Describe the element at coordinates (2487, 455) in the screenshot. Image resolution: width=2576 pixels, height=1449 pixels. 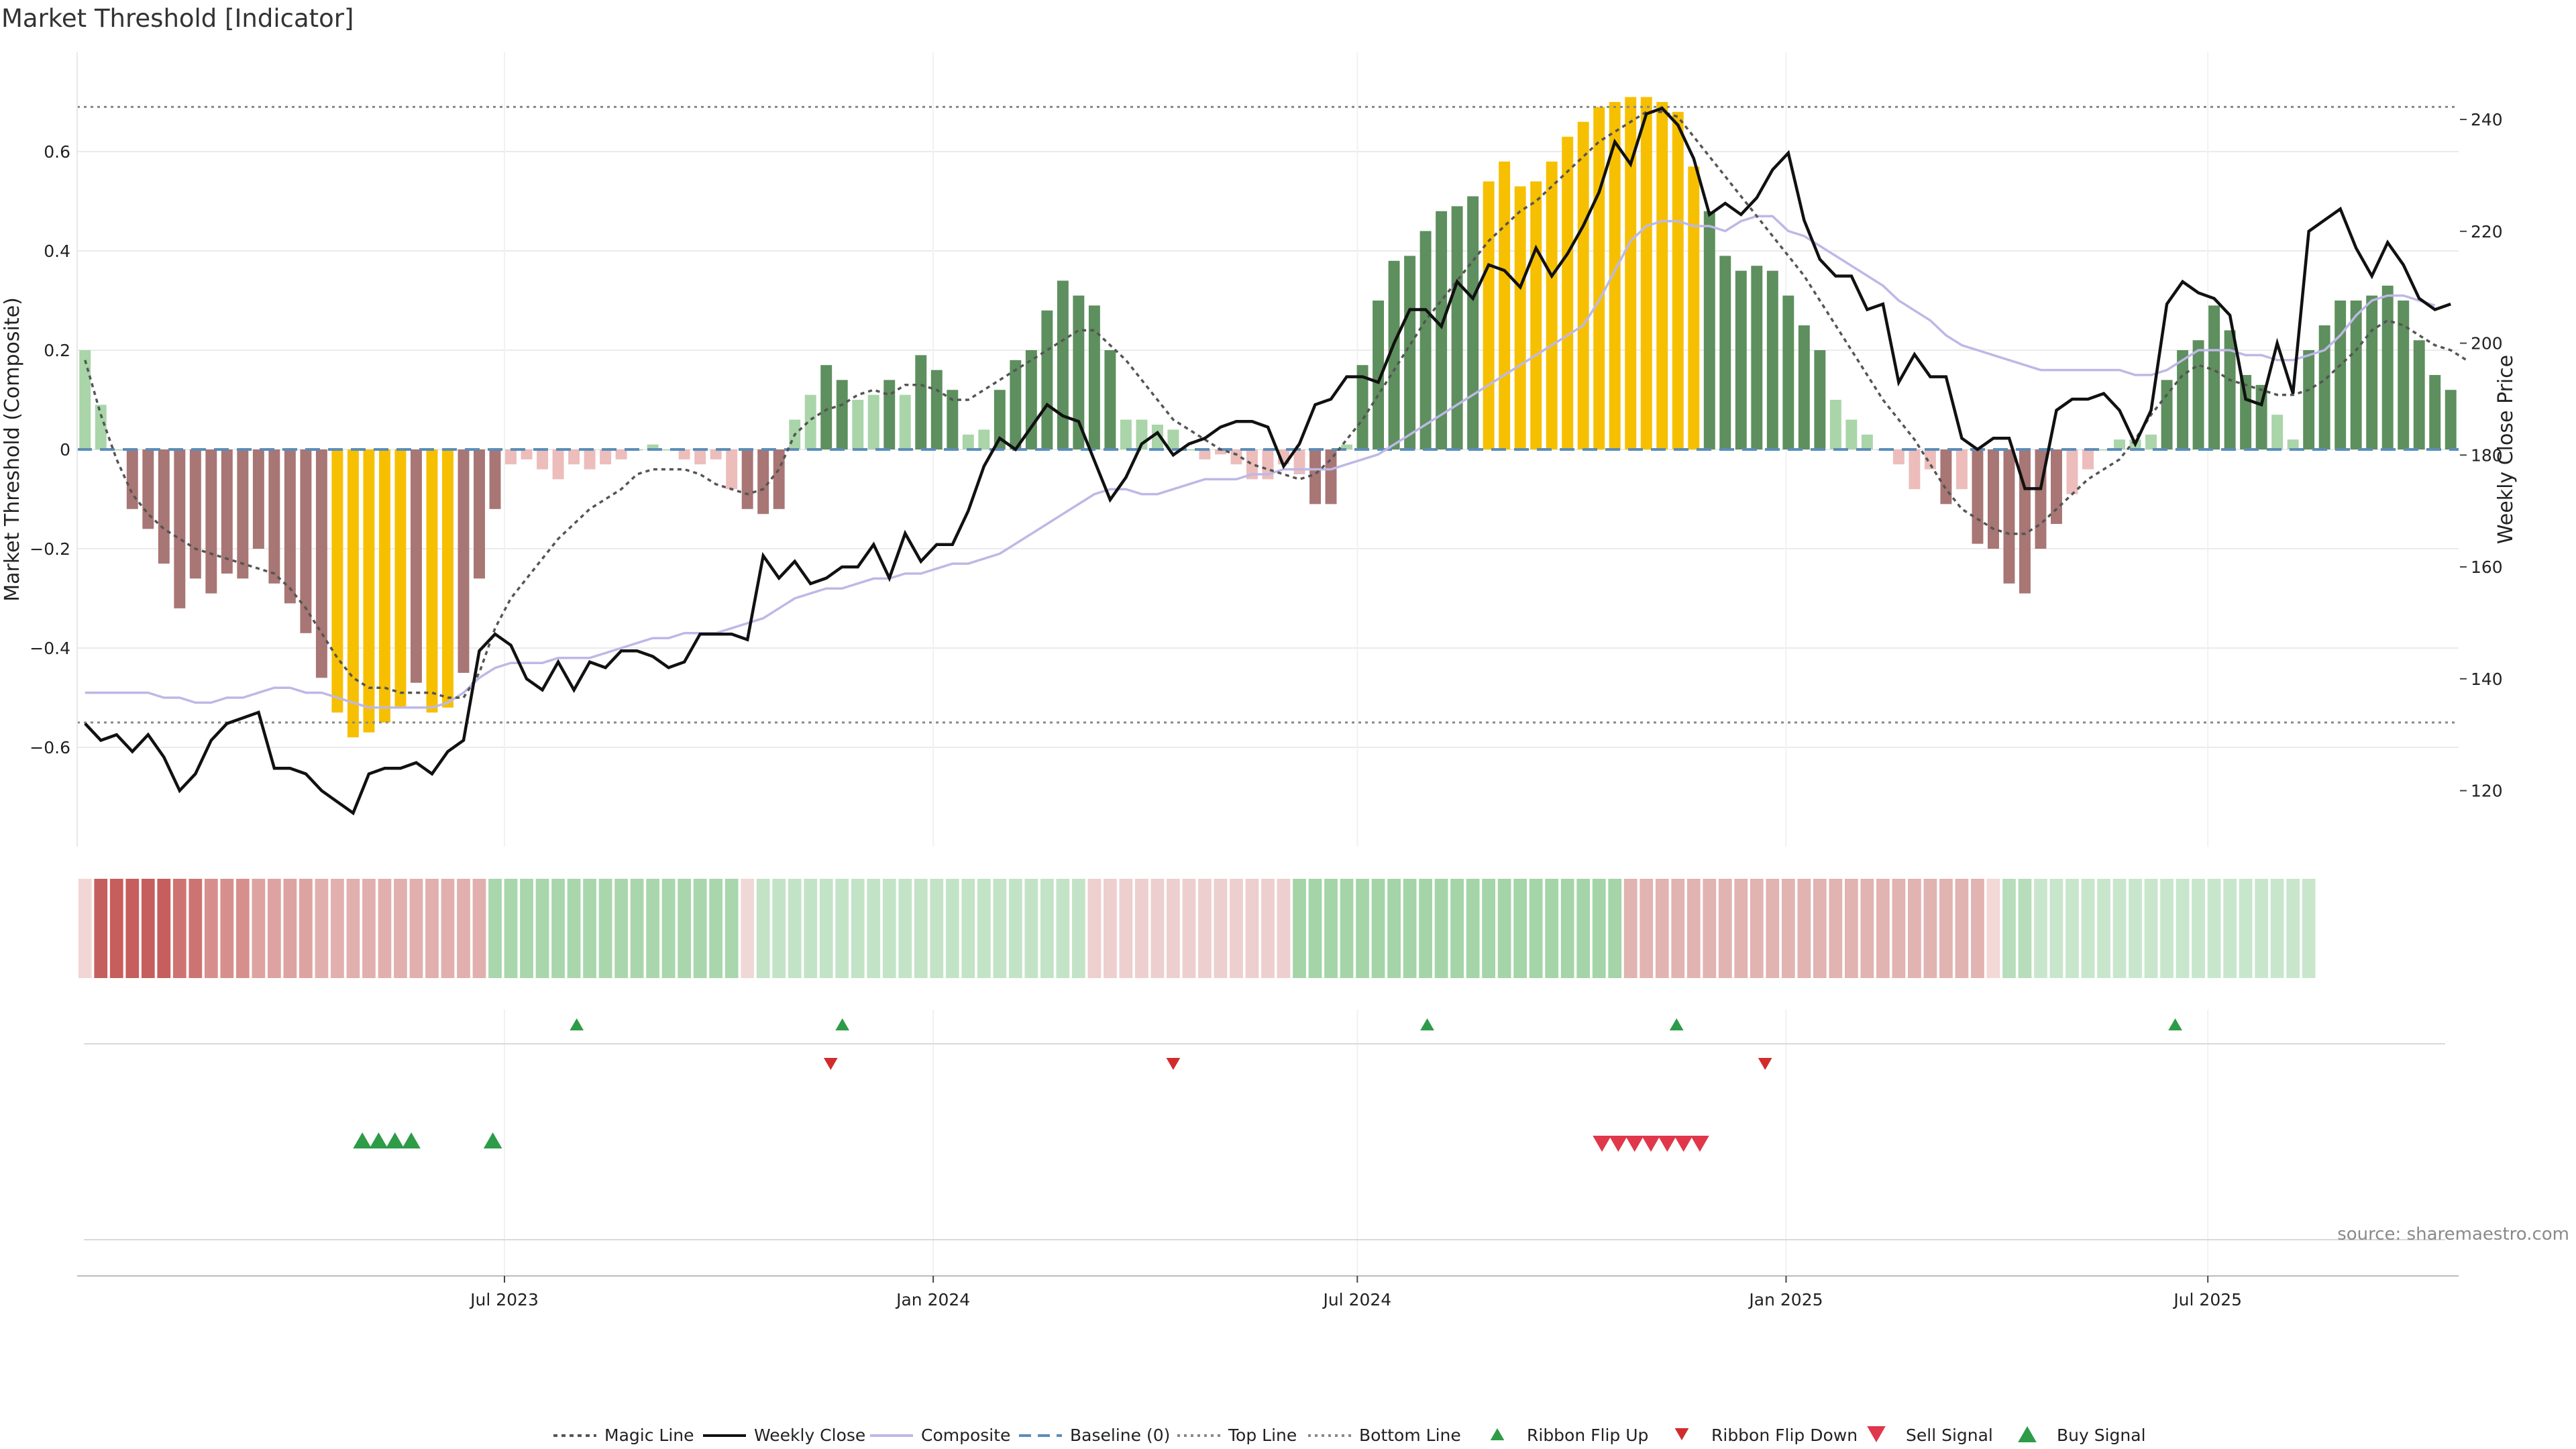
I see `y2-tick-label: 180` at that location.